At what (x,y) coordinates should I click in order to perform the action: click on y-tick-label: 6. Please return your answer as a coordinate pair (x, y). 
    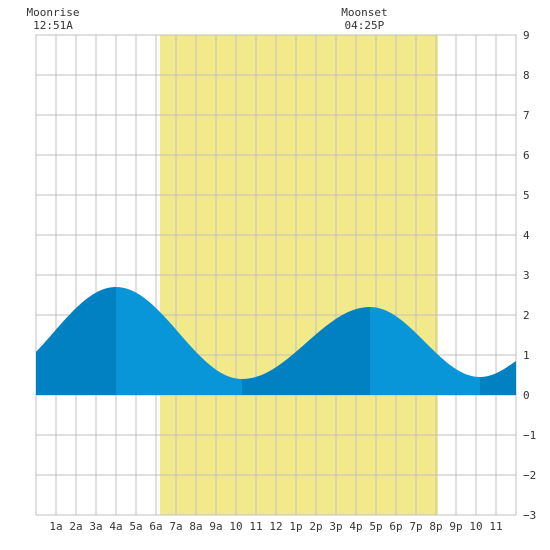
    Looking at the image, I should click on (526, 155).